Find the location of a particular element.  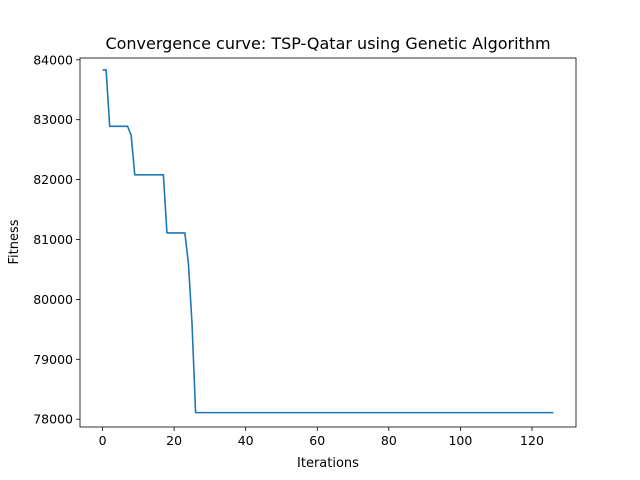

y-tick-label: 78000 is located at coordinates (53, 419).